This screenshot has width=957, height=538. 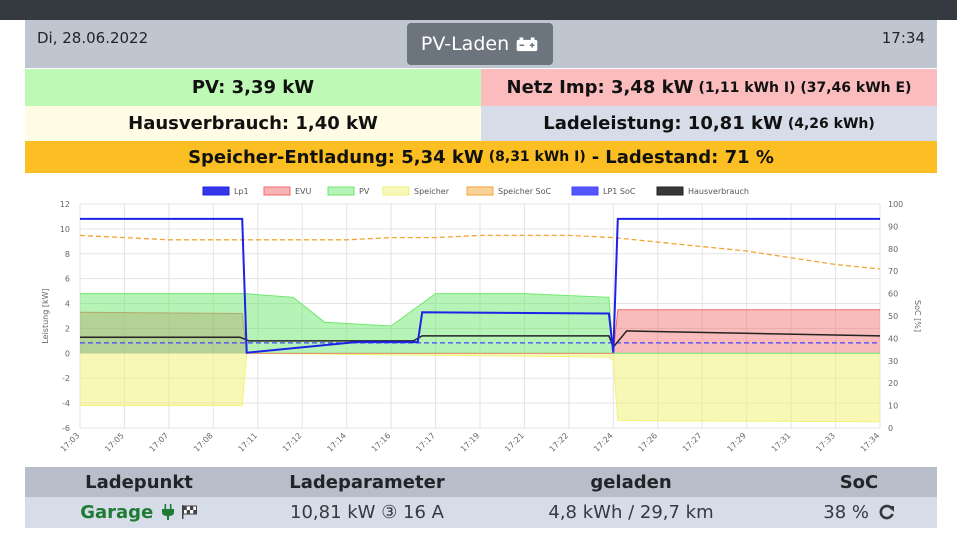 What do you see at coordinates (159, 442) in the screenshot?
I see `x-tick-label: 17:07` at bounding box center [159, 442].